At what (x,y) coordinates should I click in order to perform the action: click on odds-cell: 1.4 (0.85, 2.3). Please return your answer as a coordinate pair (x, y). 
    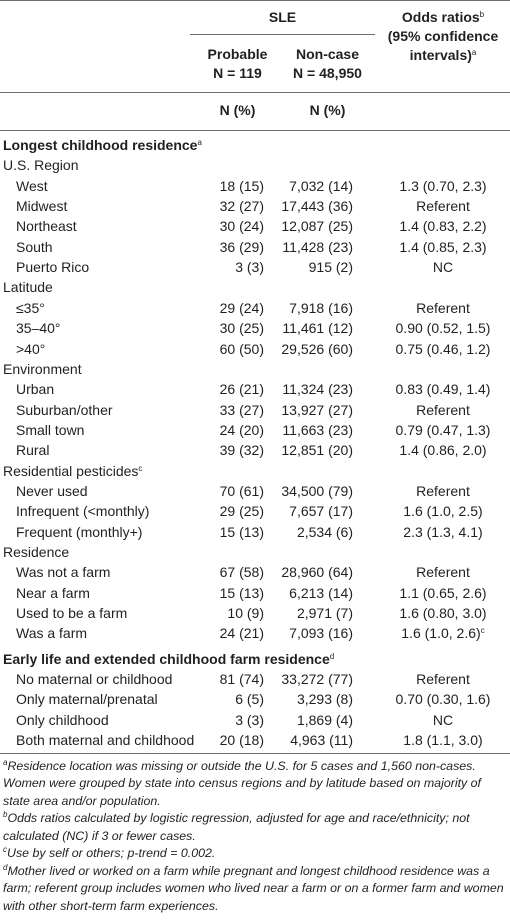
    Looking at the image, I should click on (443, 247).